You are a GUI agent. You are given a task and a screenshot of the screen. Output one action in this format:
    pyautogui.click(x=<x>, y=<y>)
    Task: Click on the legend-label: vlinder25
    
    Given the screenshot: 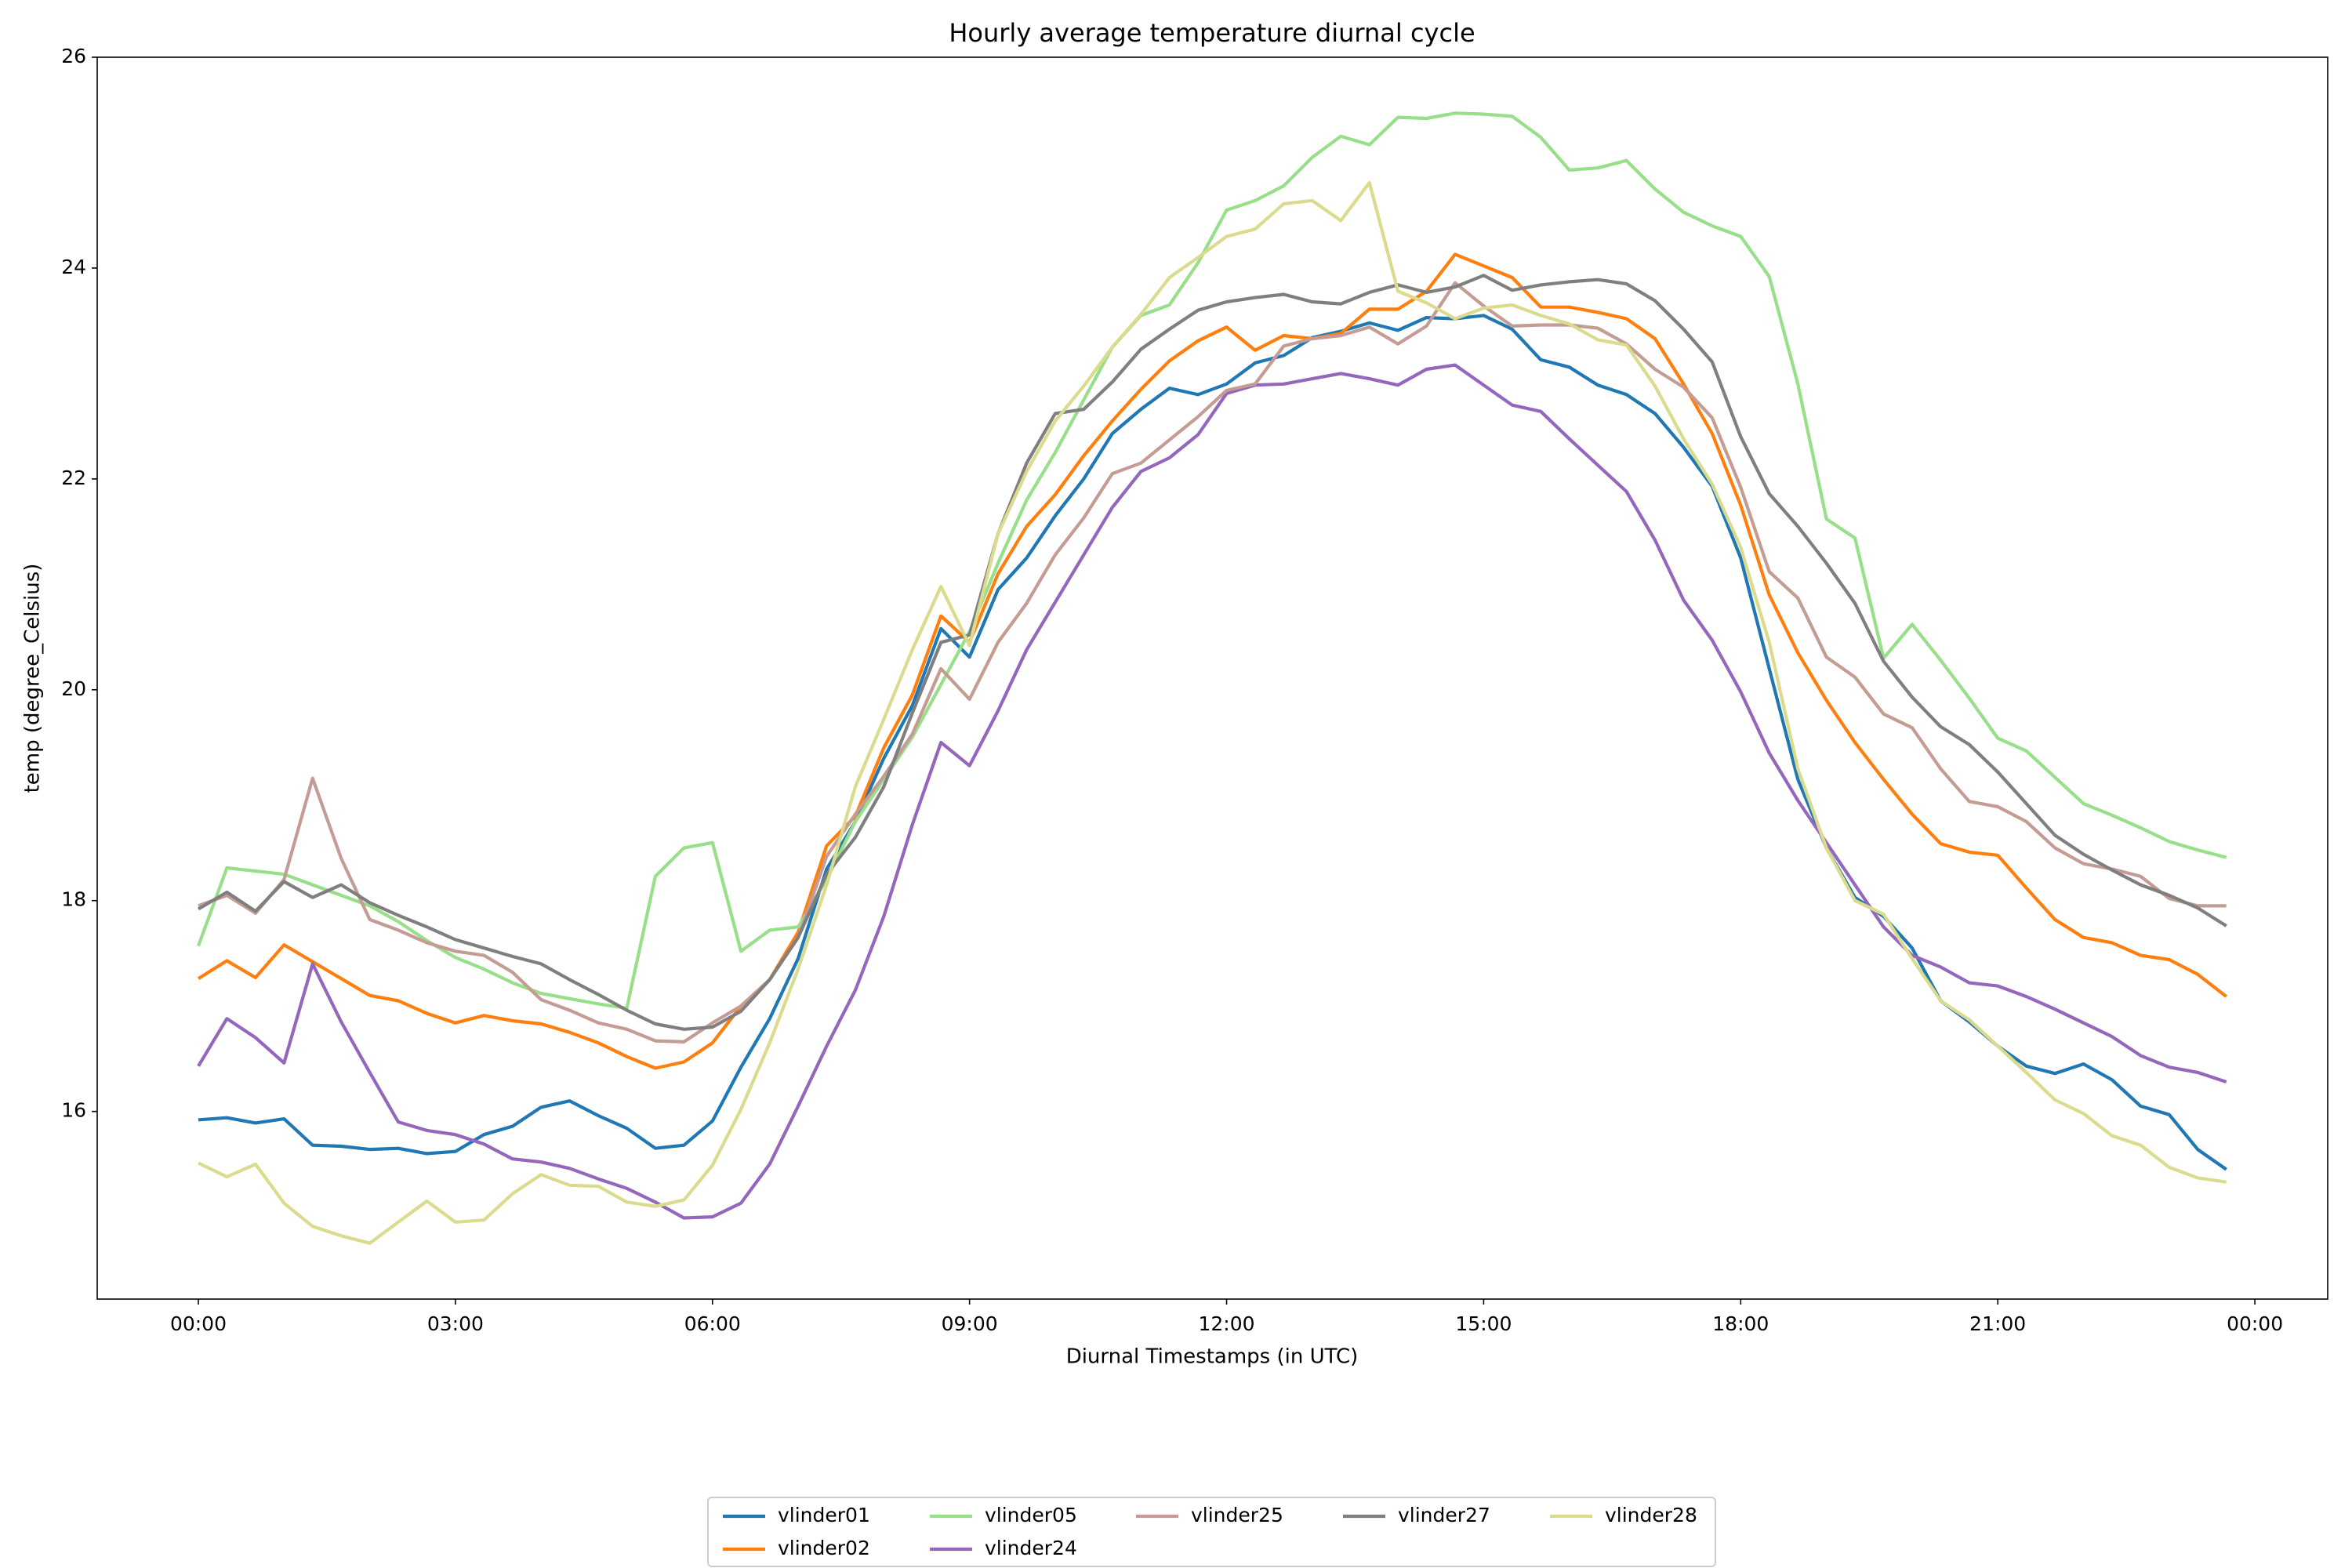 What is the action you would take?
    pyautogui.click(x=1237, y=1515)
    